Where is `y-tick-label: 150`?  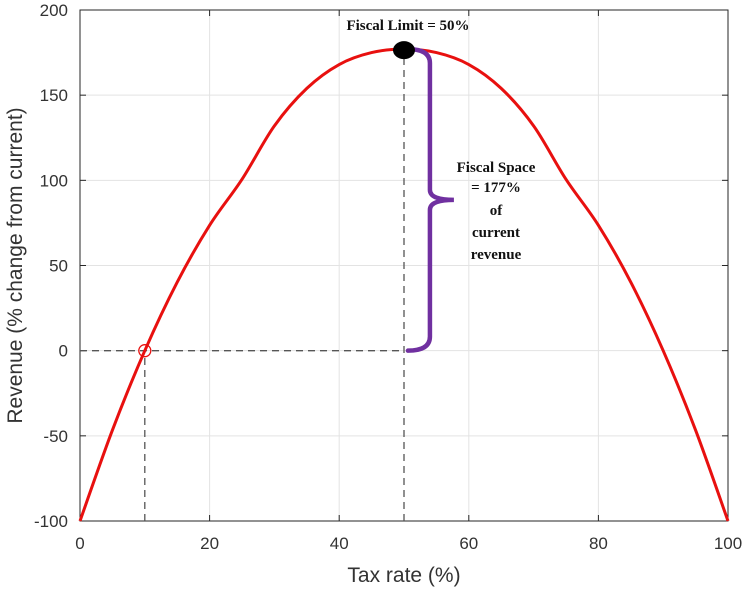 y-tick-label: 150 is located at coordinates (54, 95).